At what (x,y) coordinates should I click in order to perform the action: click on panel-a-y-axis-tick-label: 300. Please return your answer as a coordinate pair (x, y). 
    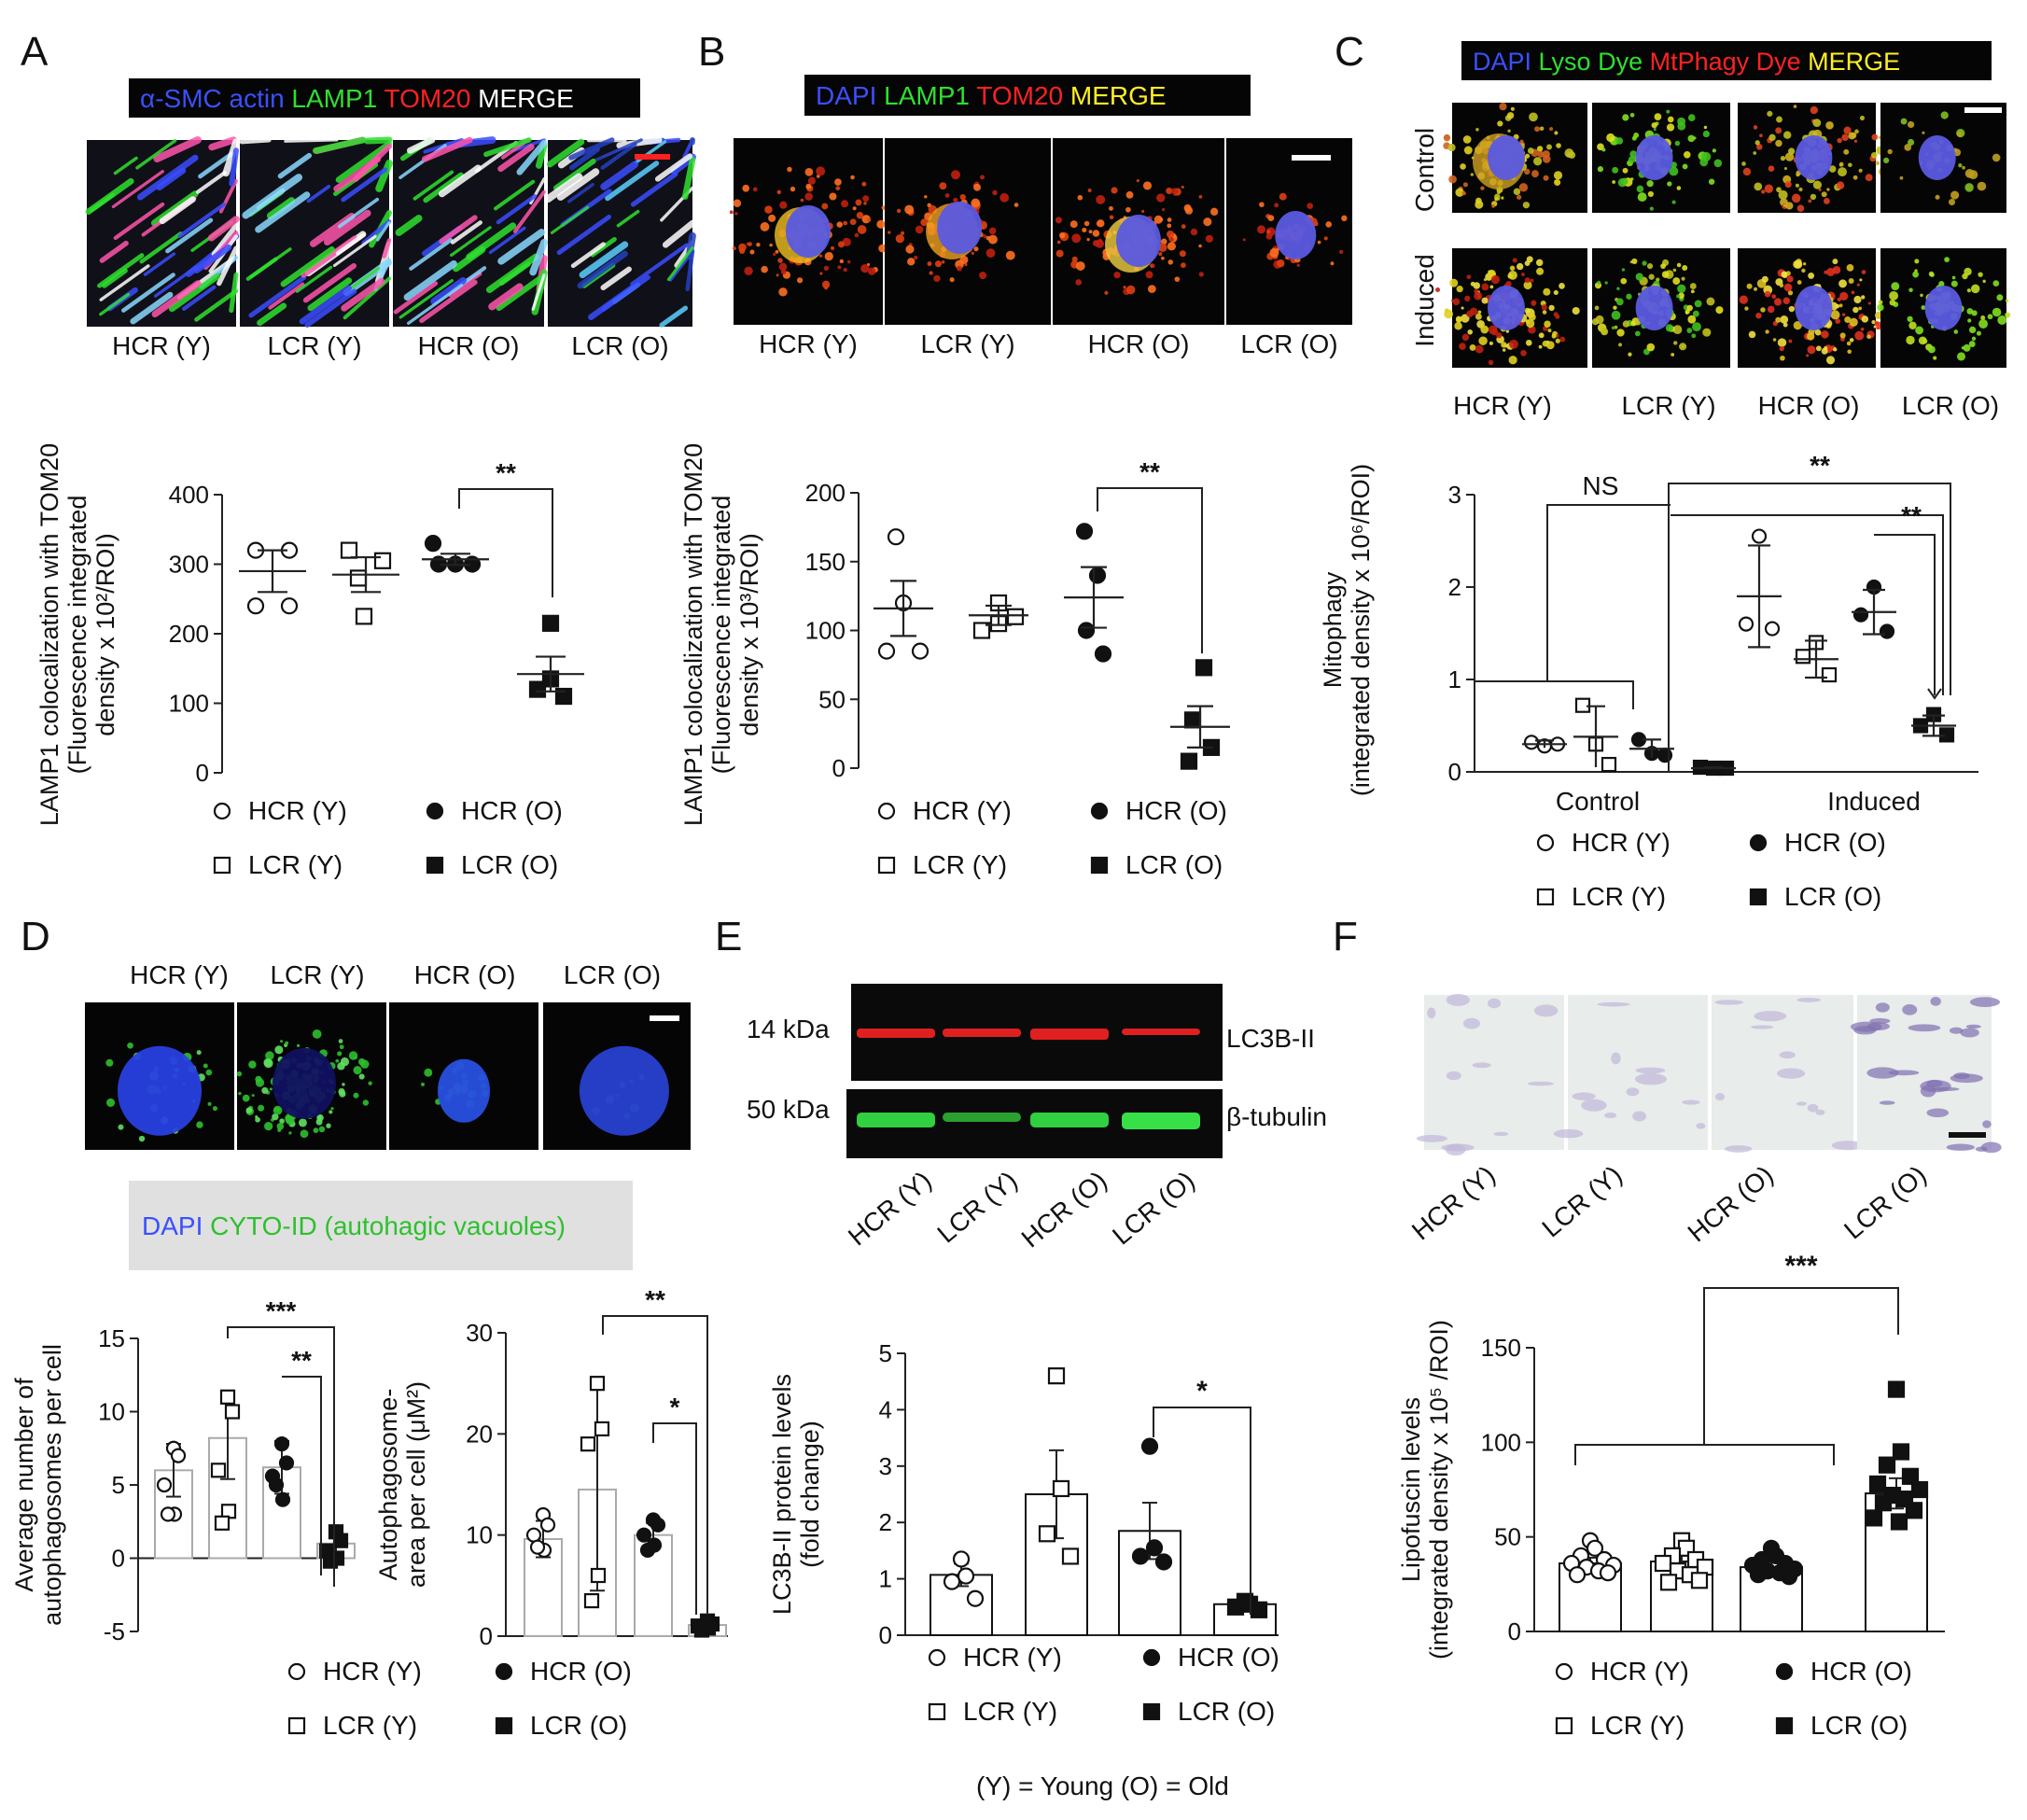
    Looking at the image, I should click on (189, 565).